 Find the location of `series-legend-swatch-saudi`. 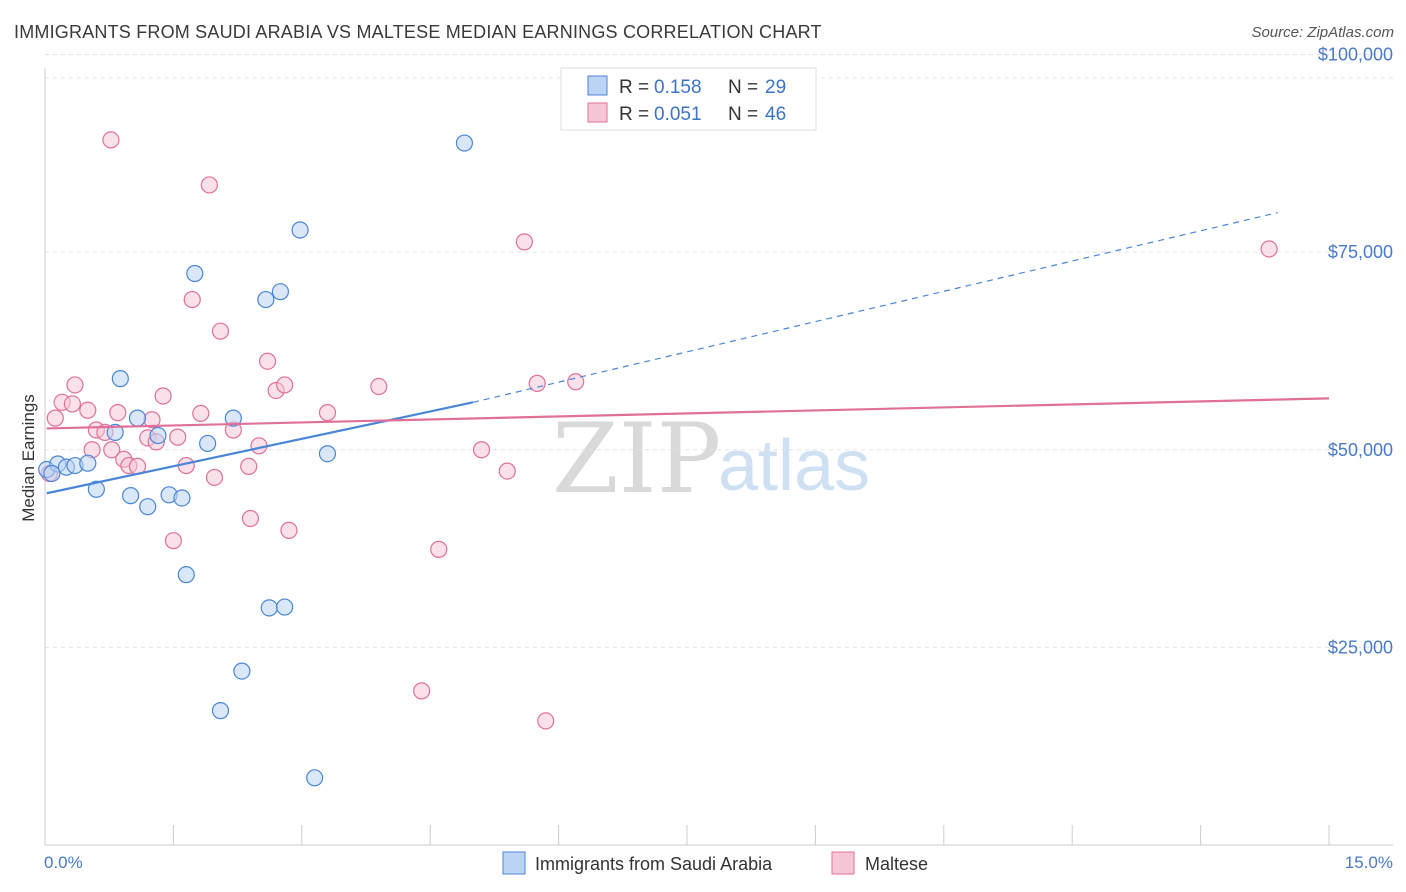

series-legend-swatch-saudi is located at coordinates (514, 863).